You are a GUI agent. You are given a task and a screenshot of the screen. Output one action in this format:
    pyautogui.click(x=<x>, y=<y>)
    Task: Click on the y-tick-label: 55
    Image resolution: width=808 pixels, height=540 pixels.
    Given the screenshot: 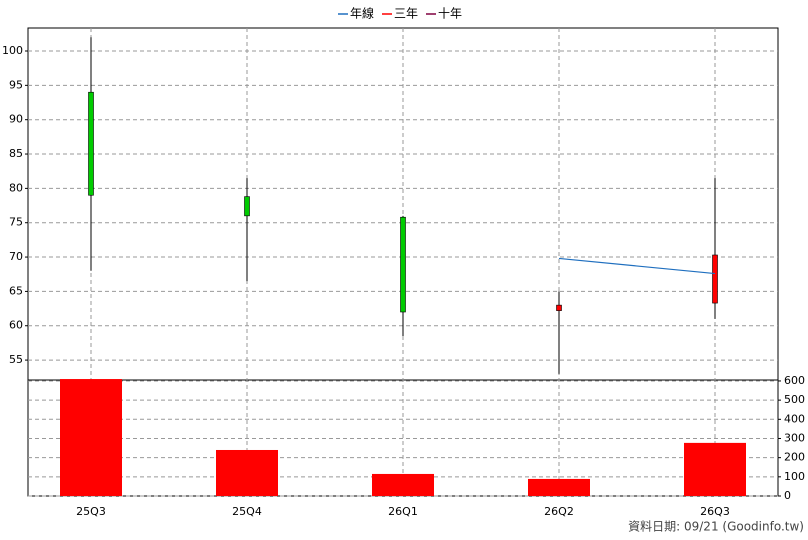 What is the action you would take?
    pyautogui.click(x=16, y=359)
    